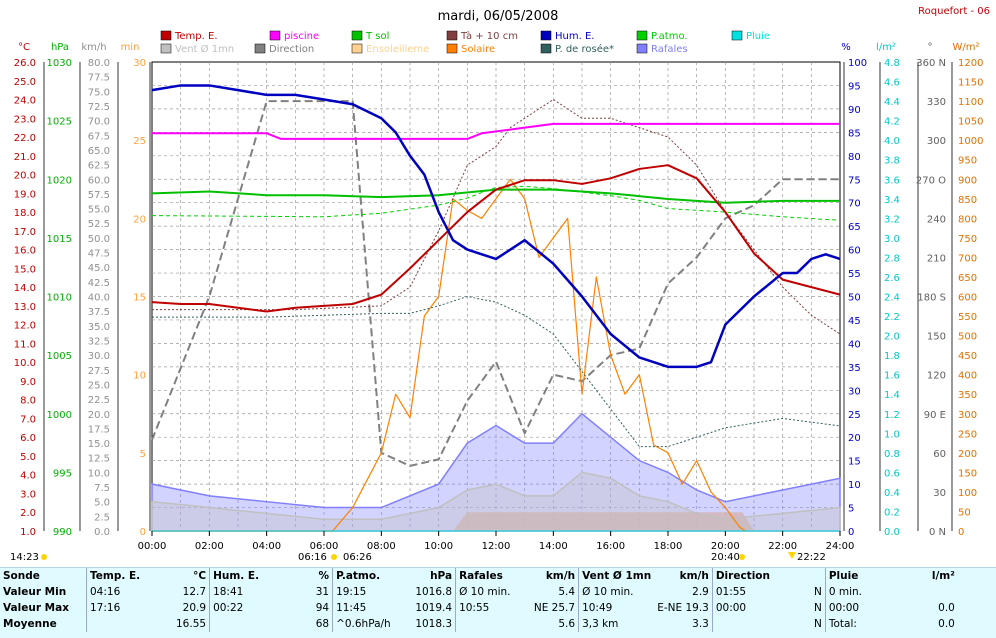 This screenshot has height=638, width=996. Describe the element at coordinates (892, 434) in the screenshot. I see `rain-axis-tick-label: 1.0` at that location.